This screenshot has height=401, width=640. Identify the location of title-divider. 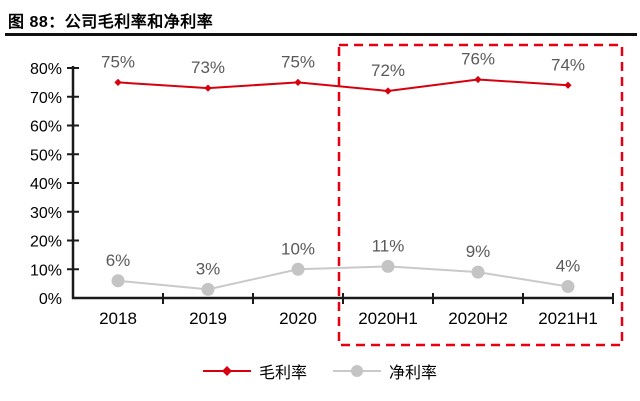
(321, 34).